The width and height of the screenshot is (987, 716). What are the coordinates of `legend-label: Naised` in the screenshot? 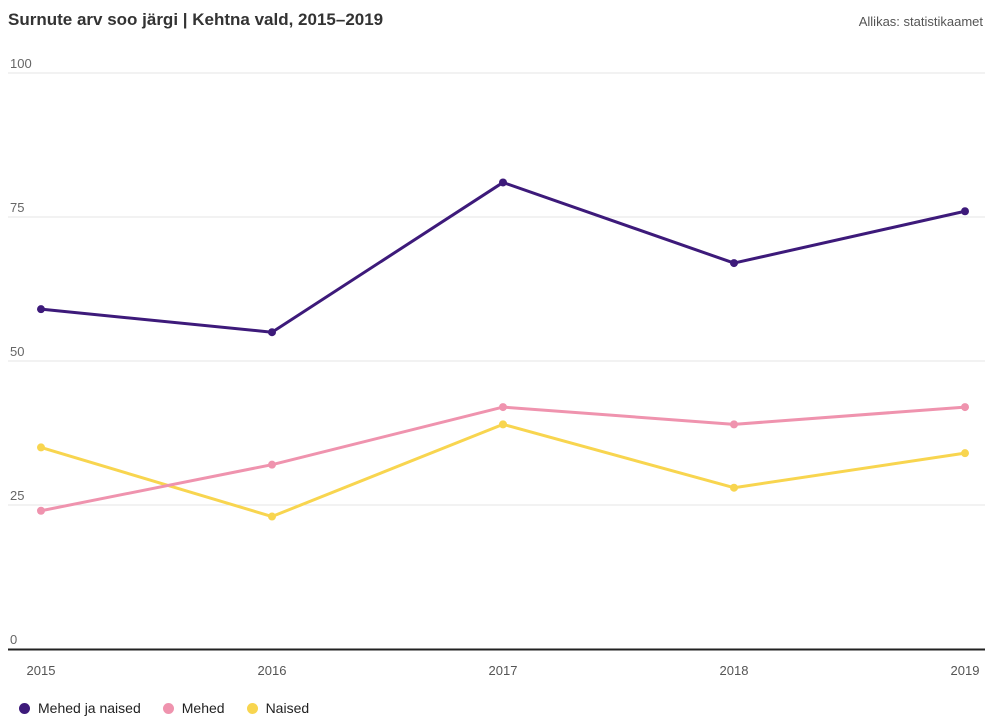 It's located at (287, 708).